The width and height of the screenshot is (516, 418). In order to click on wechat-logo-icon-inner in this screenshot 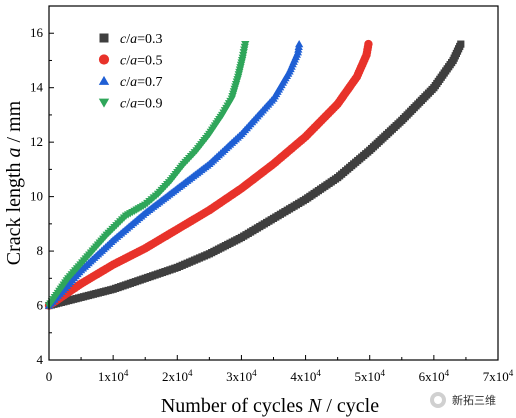, I will do `click(438, 400)`.